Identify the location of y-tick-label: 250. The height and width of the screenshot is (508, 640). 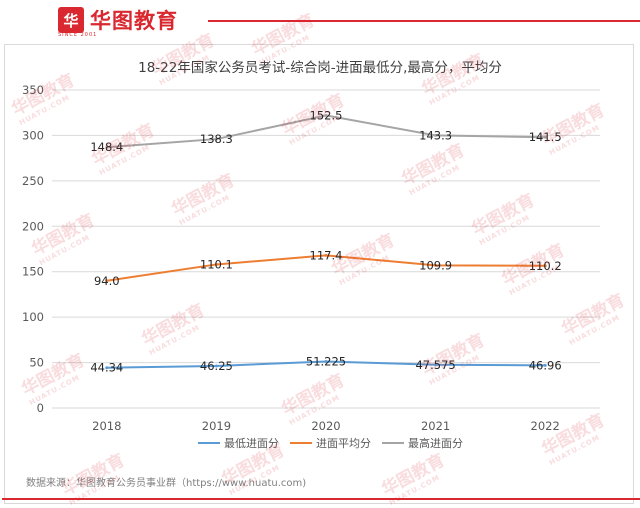
(33, 181).